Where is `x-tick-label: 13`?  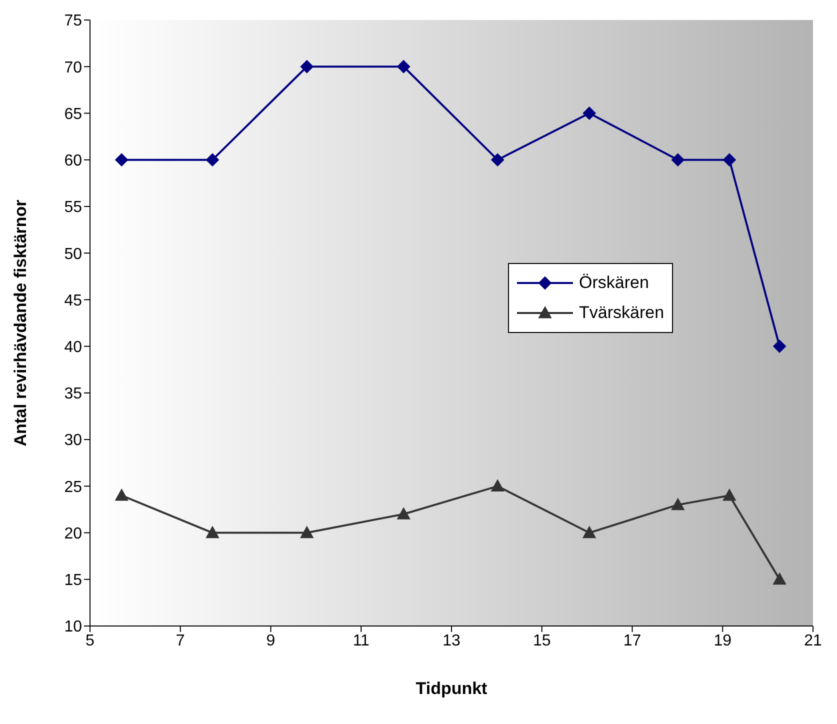
x-tick-label: 13 is located at coordinates (451, 641).